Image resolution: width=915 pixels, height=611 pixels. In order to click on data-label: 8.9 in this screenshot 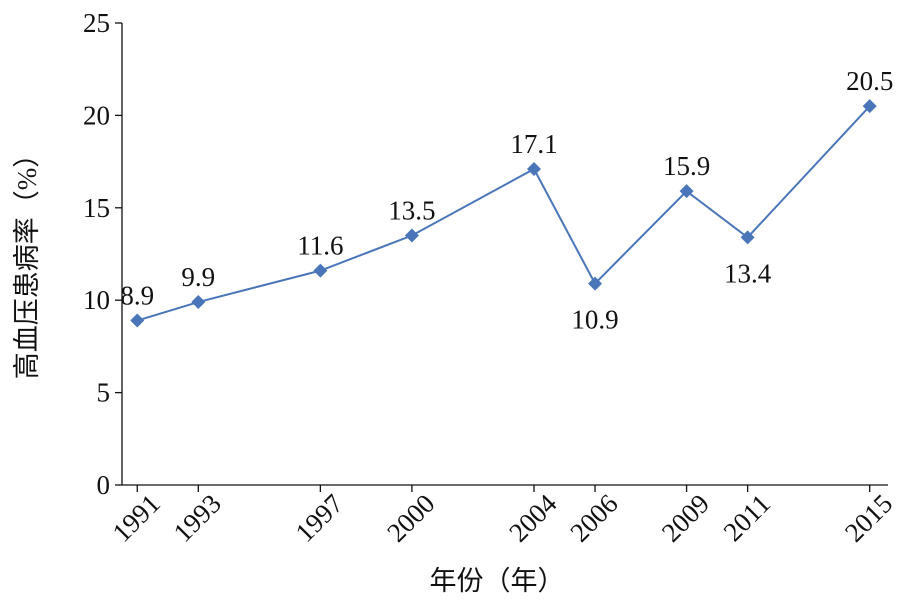, I will do `click(137, 296)`.